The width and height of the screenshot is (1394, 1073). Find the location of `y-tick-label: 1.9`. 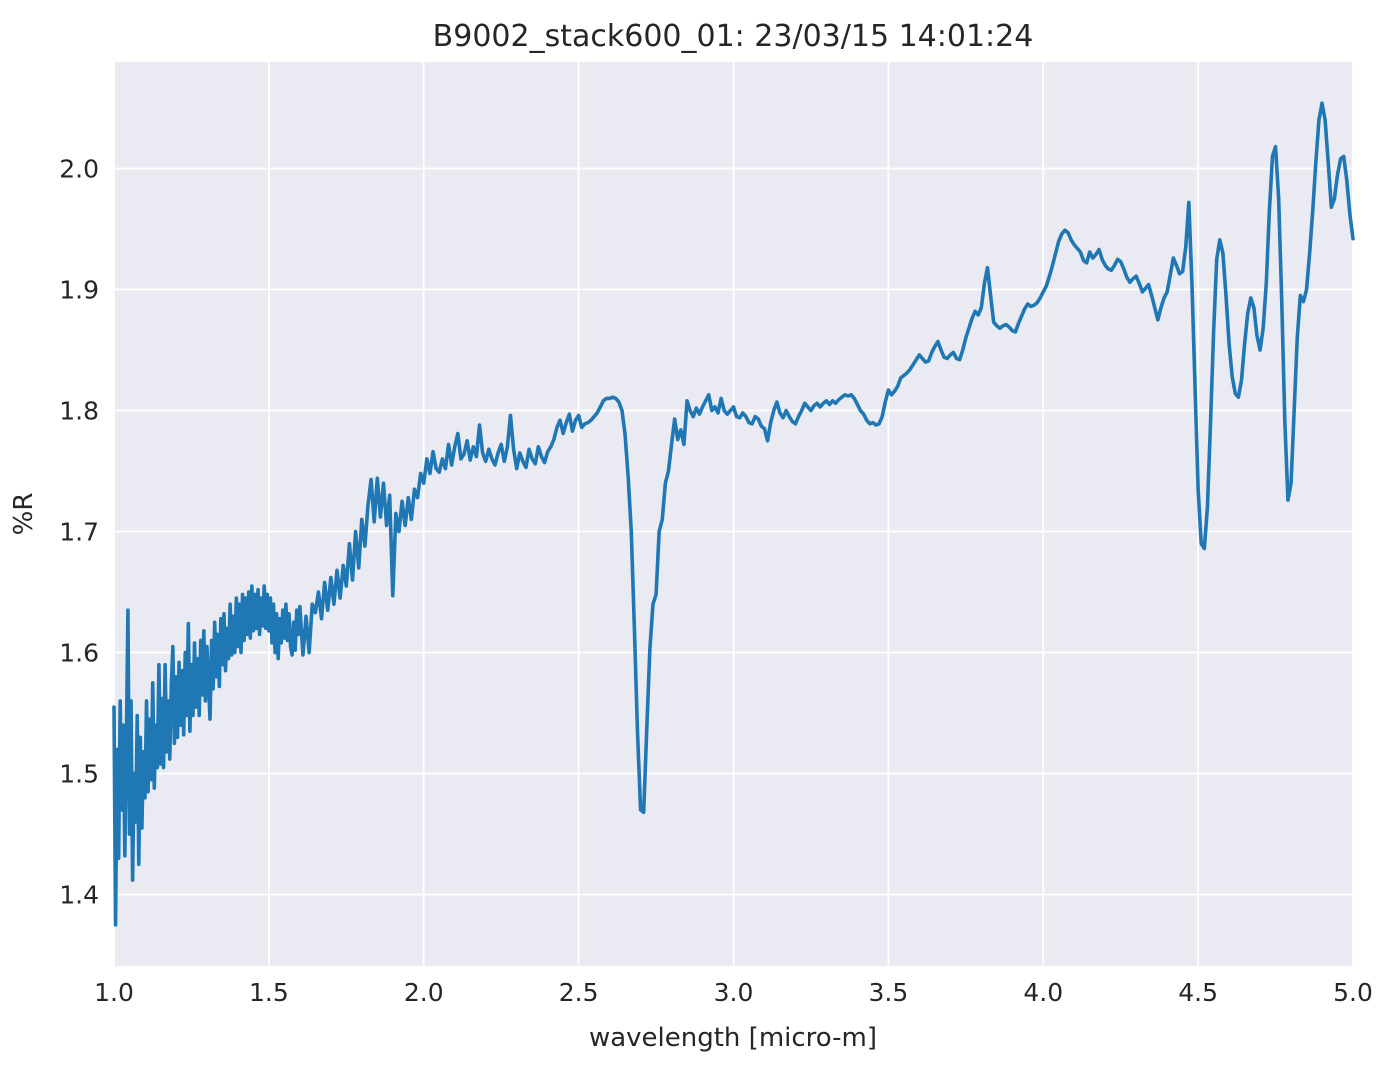

y-tick-label: 1.9 is located at coordinates (79, 290).